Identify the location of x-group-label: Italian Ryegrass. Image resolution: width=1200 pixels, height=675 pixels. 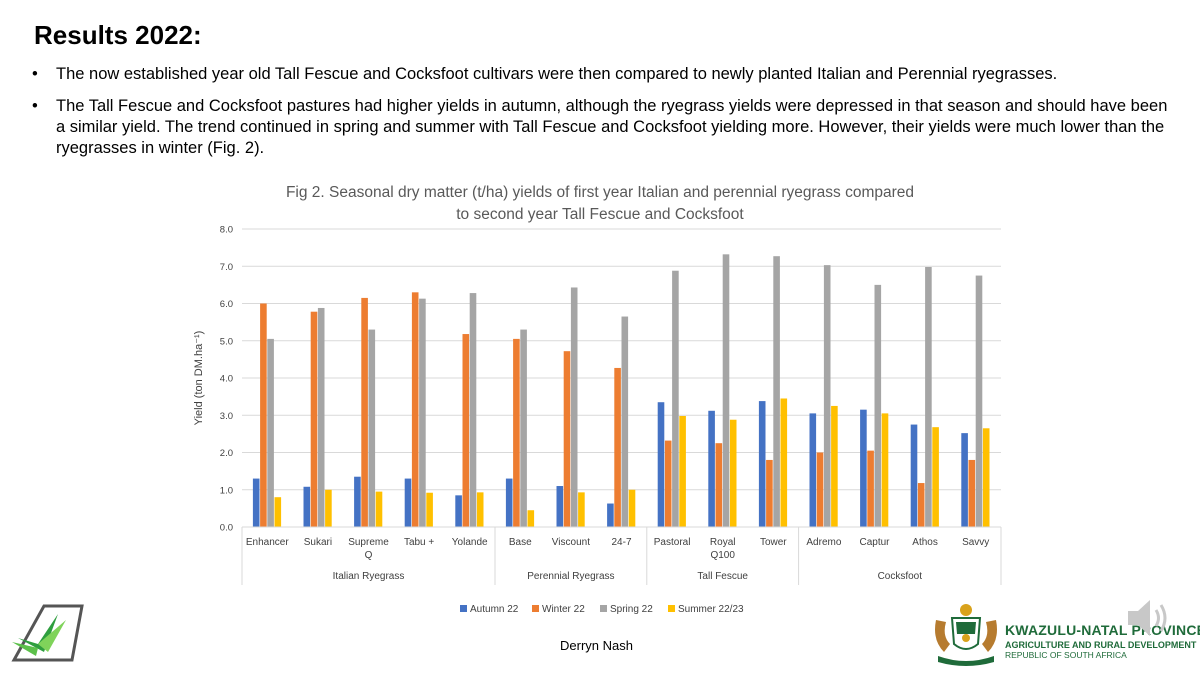
(369, 576).